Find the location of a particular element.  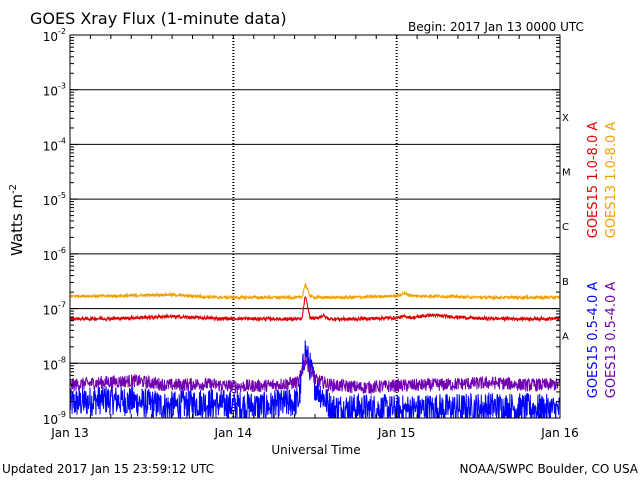

flare-class-label: X is located at coordinates (565, 118).